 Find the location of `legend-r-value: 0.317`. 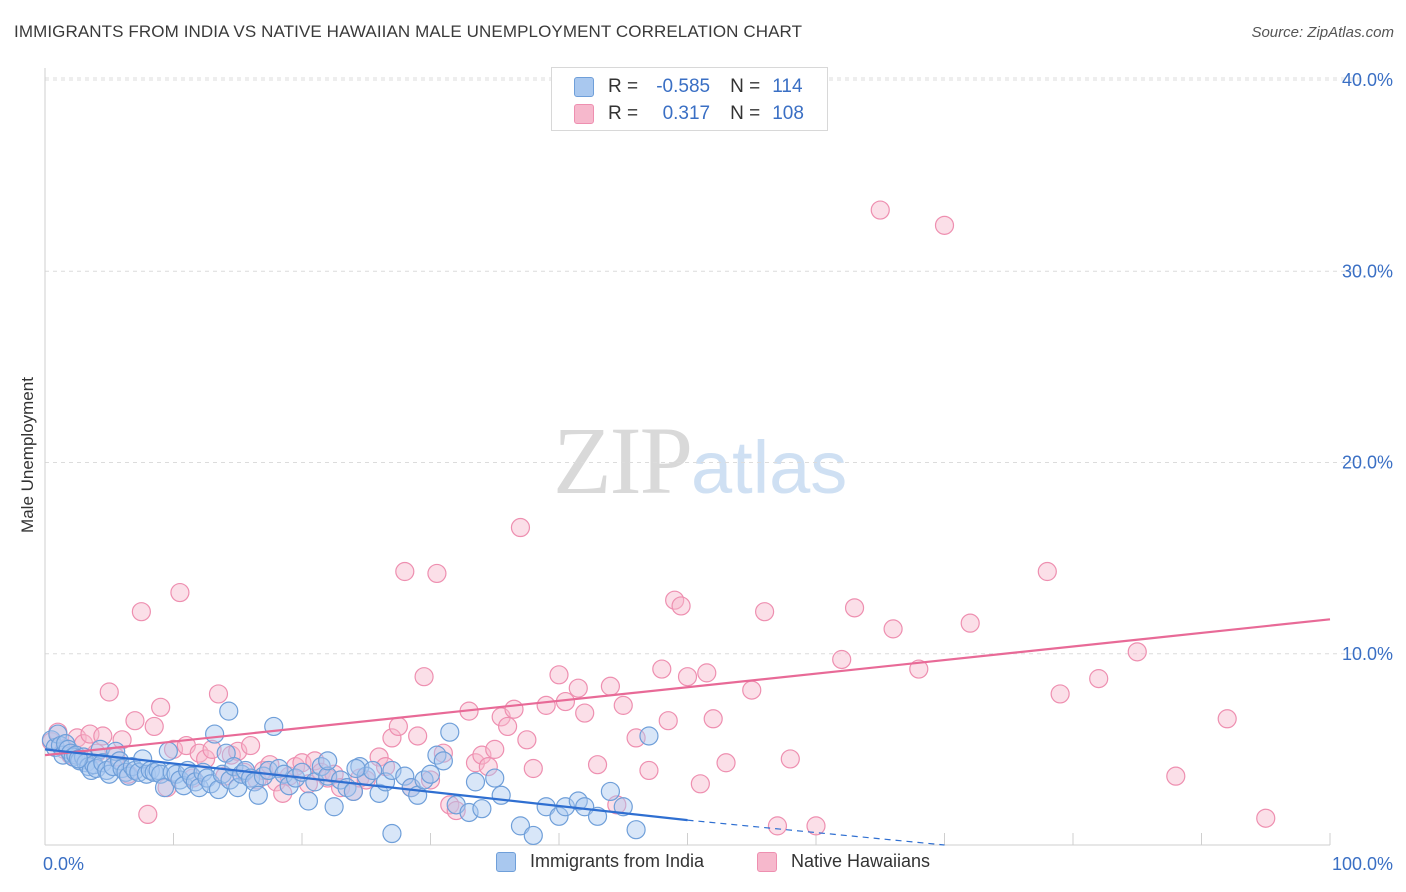

legend-r-value: 0.317 is located at coordinates (686, 113).